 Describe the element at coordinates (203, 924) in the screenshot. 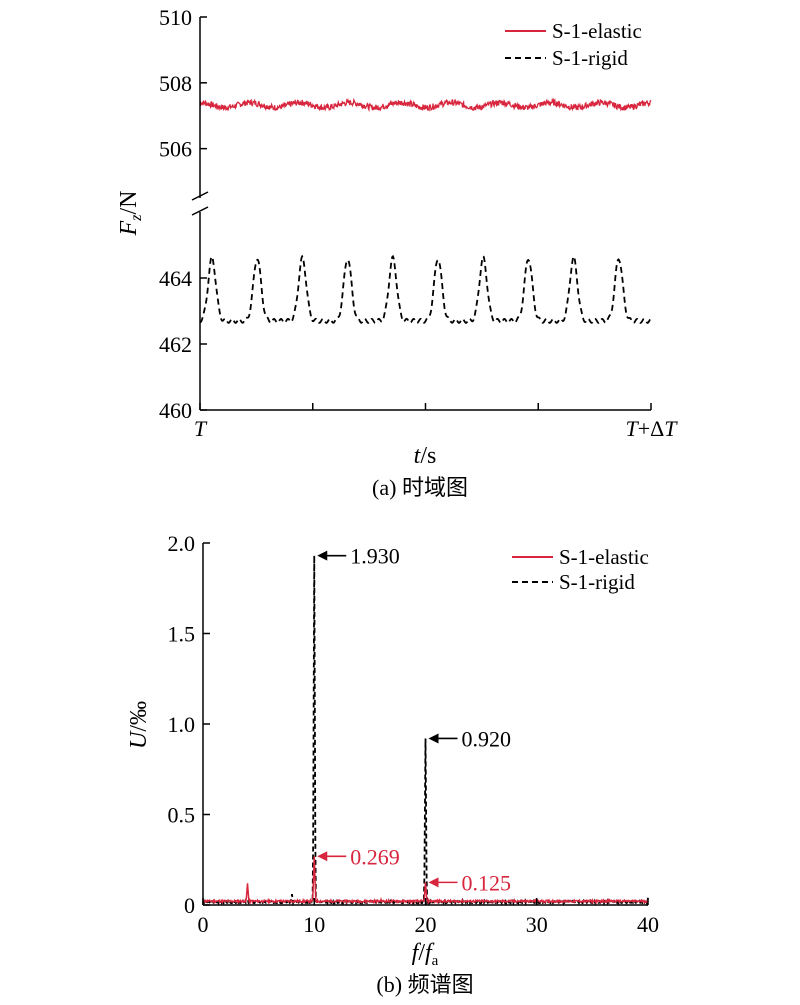

I see `panel-b-x-tick-label: 0` at that location.